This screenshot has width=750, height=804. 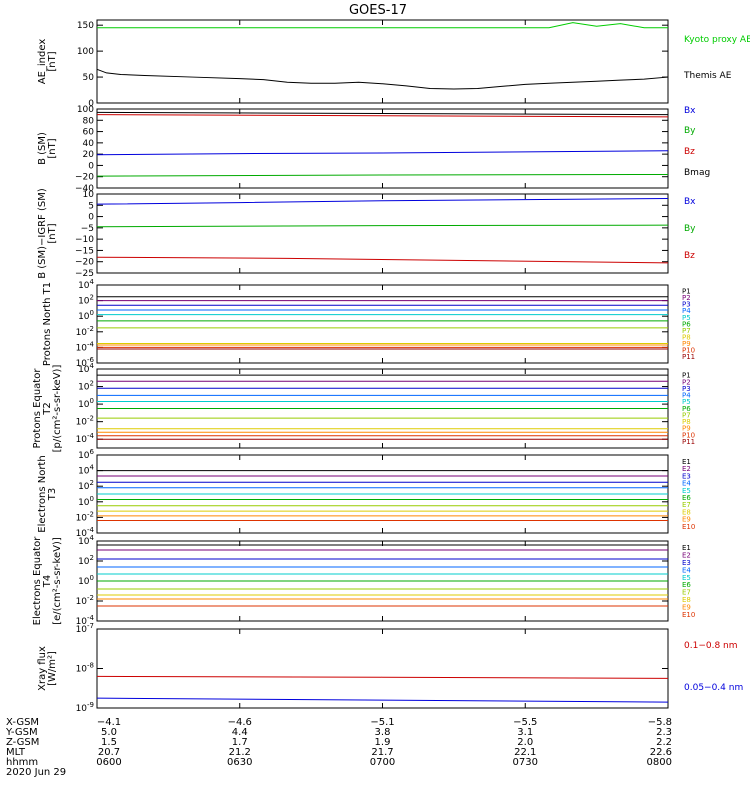 What do you see at coordinates (85, 26) in the screenshot?
I see `y-tick-label: 150` at bounding box center [85, 26].